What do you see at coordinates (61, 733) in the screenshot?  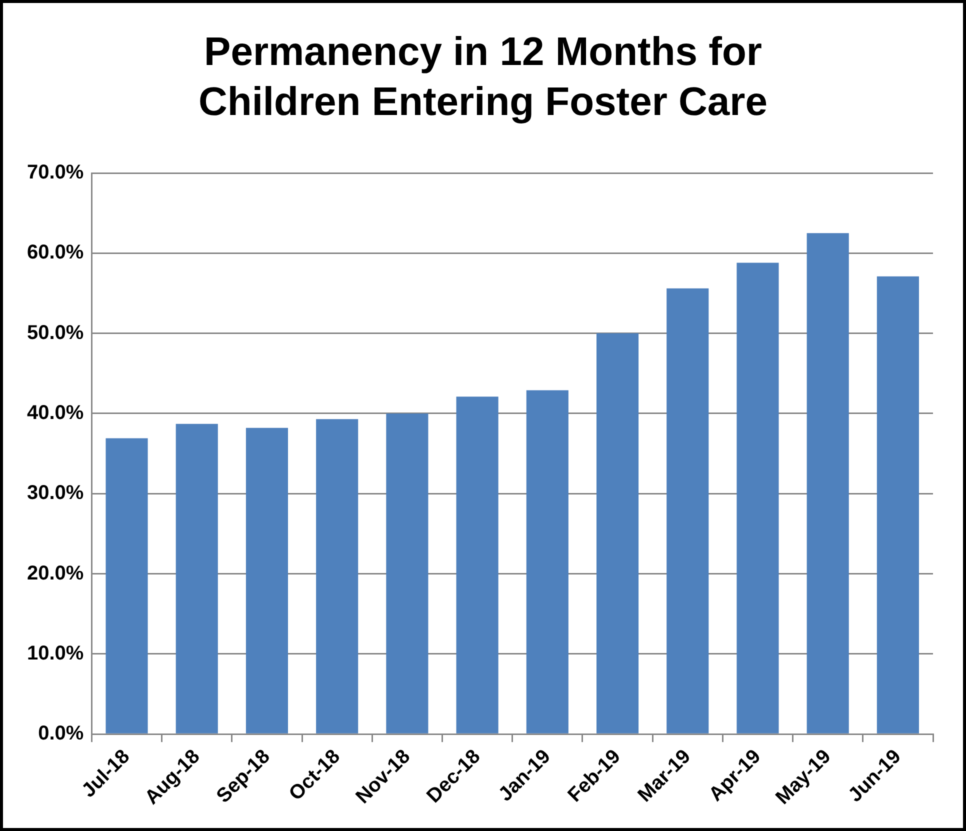 I see `y-tick-label: 0.0%` at bounding box center [61, 733].